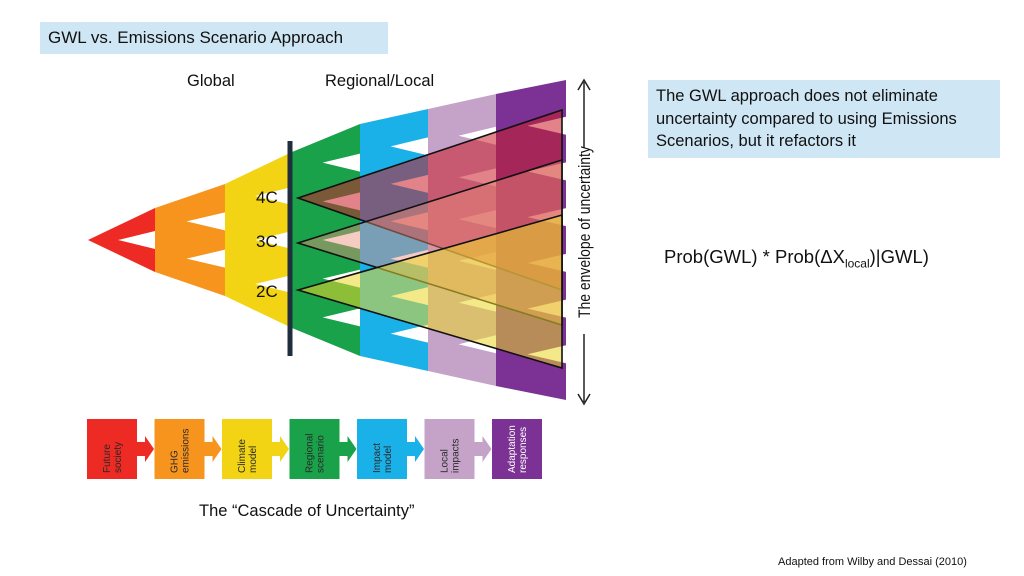  I want to click on formula-prefix: Prob(GWL) * Prob(ΔX, so click(754, 256).